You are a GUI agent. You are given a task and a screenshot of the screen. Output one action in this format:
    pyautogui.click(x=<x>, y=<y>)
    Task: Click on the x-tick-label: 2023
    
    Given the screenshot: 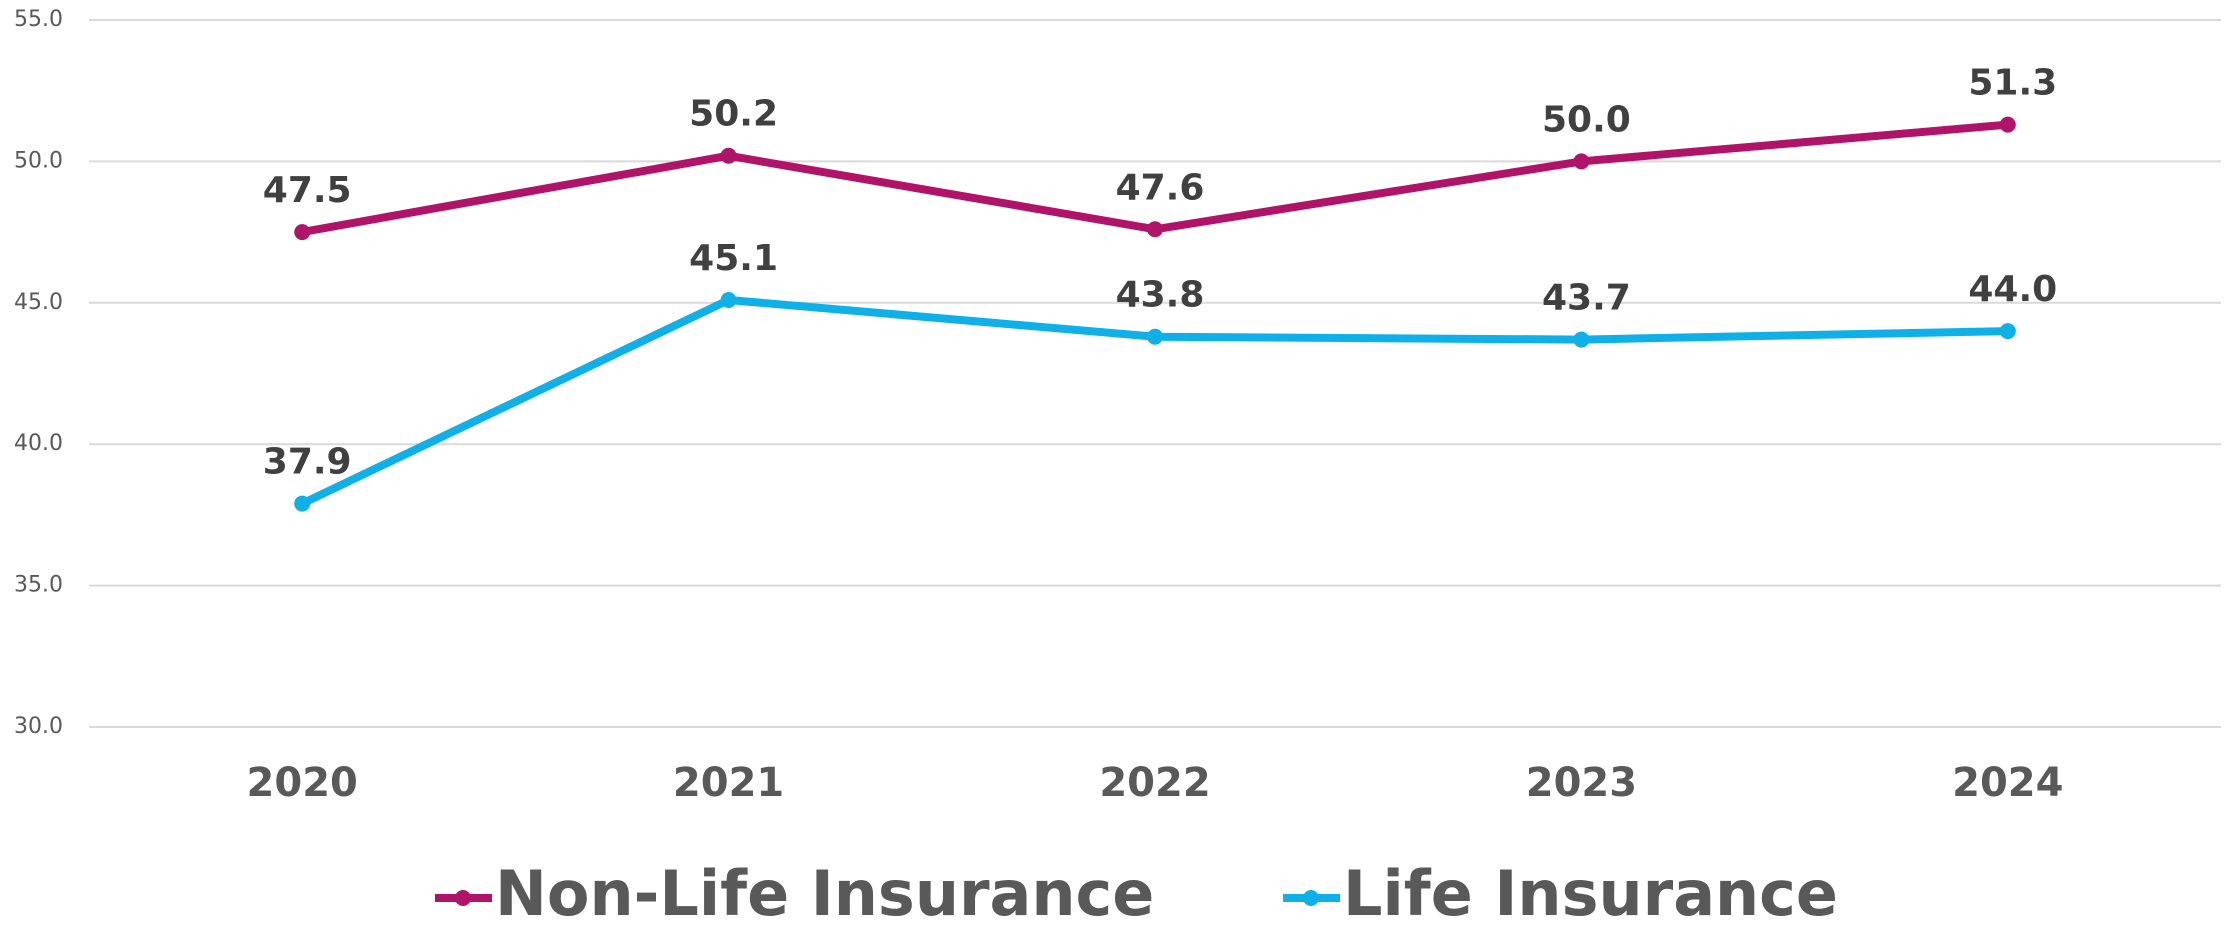 What is the action you would take?
    pyautogui.click(x=1581, y=783)
    